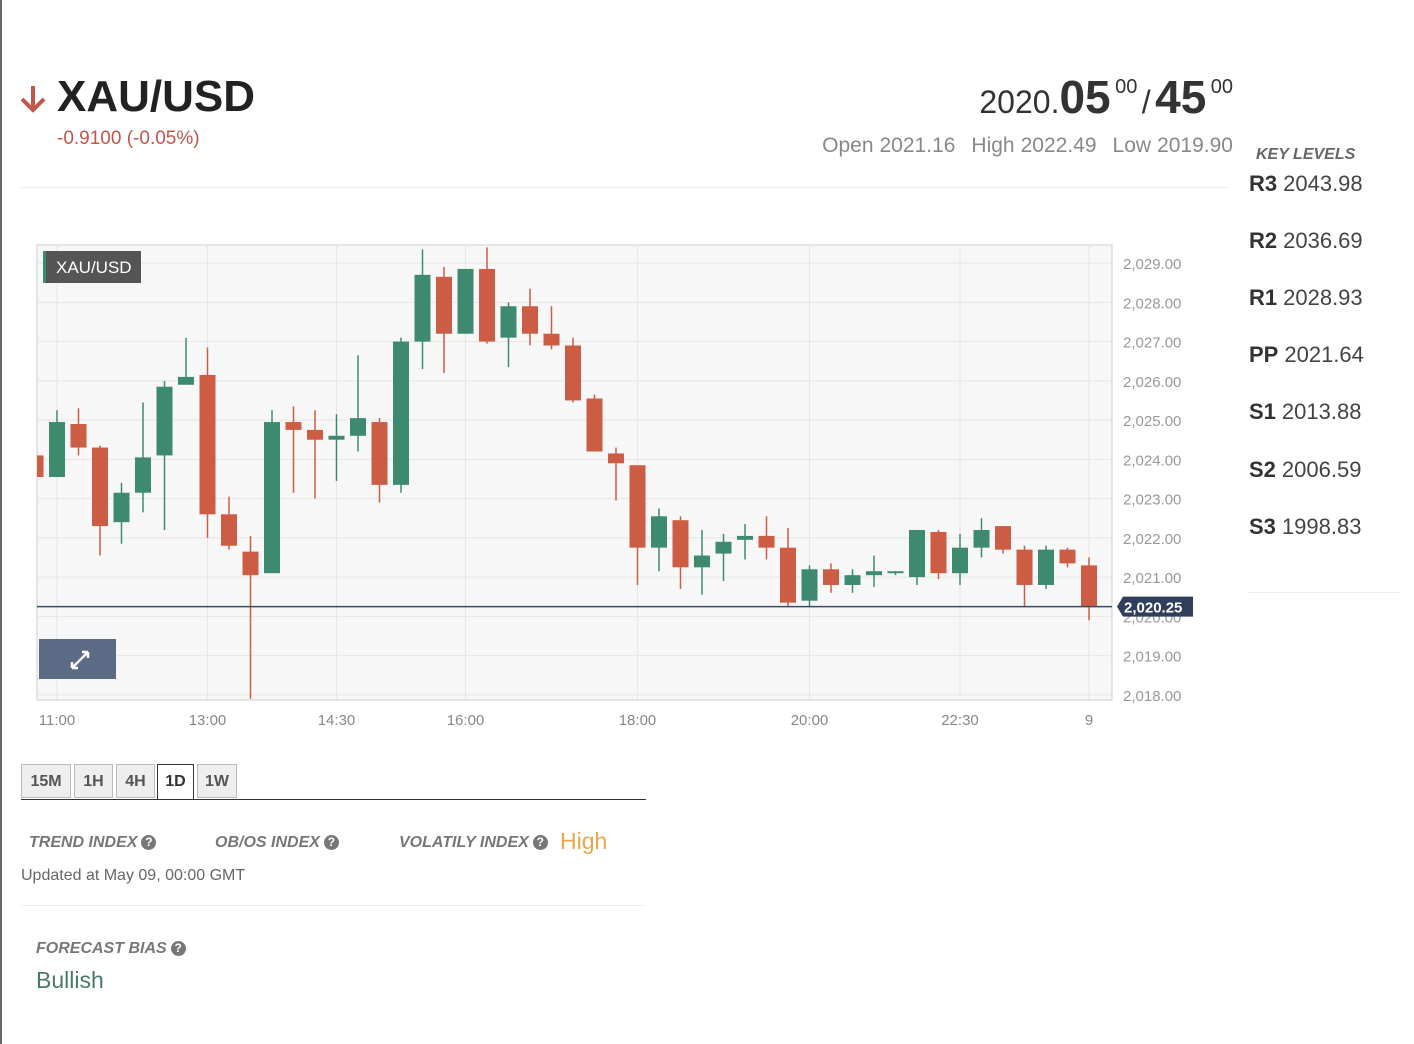 This screenshot has width=1414, height=1044. What do you see at coordinates (466, 720) in the screenshot?
I see `x-tick-label: 16:00` at bounding box center [466, 720].